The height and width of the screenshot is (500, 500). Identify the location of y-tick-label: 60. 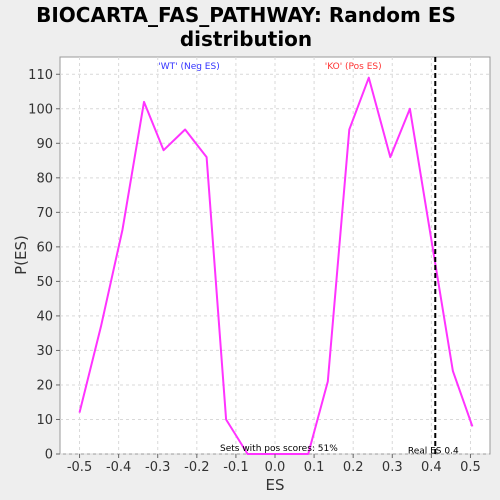
(44, 247).